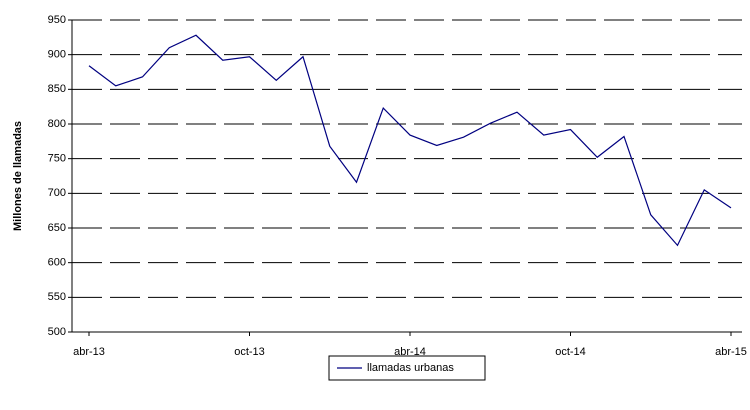 The width and height of the screenshot is (750, 410). I want to click on y-tick-label: 800, so click(57, 124).